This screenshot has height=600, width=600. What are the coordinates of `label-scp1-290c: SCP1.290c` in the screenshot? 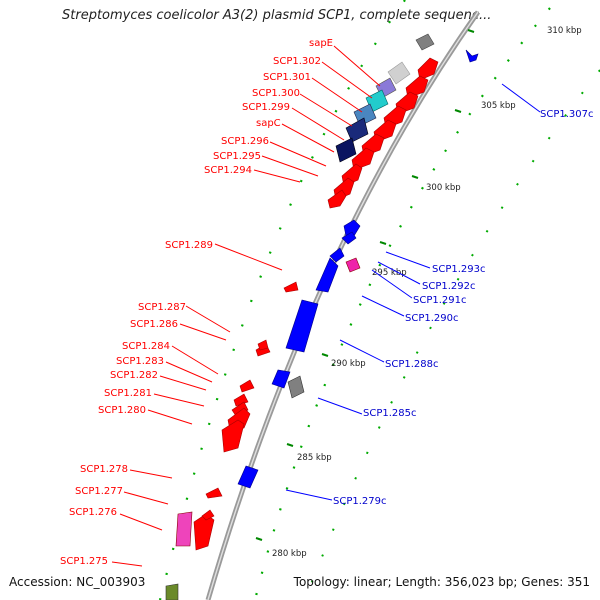 It's located at (432, 318).